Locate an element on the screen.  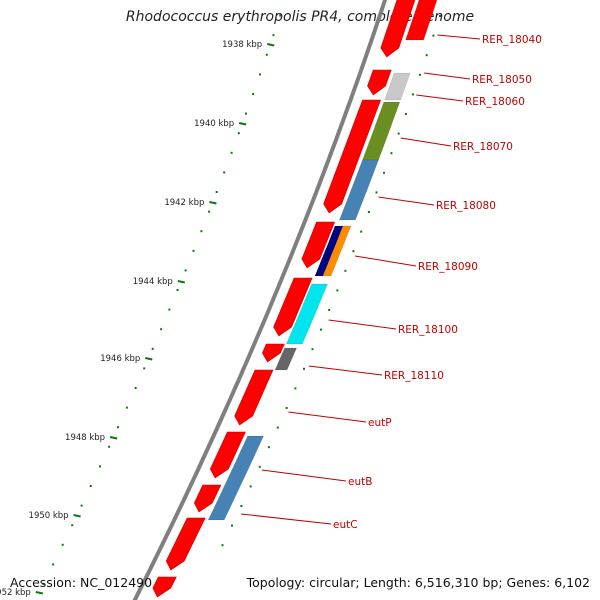
gene-label: RER_18080 is located at coordinates (466, 206).